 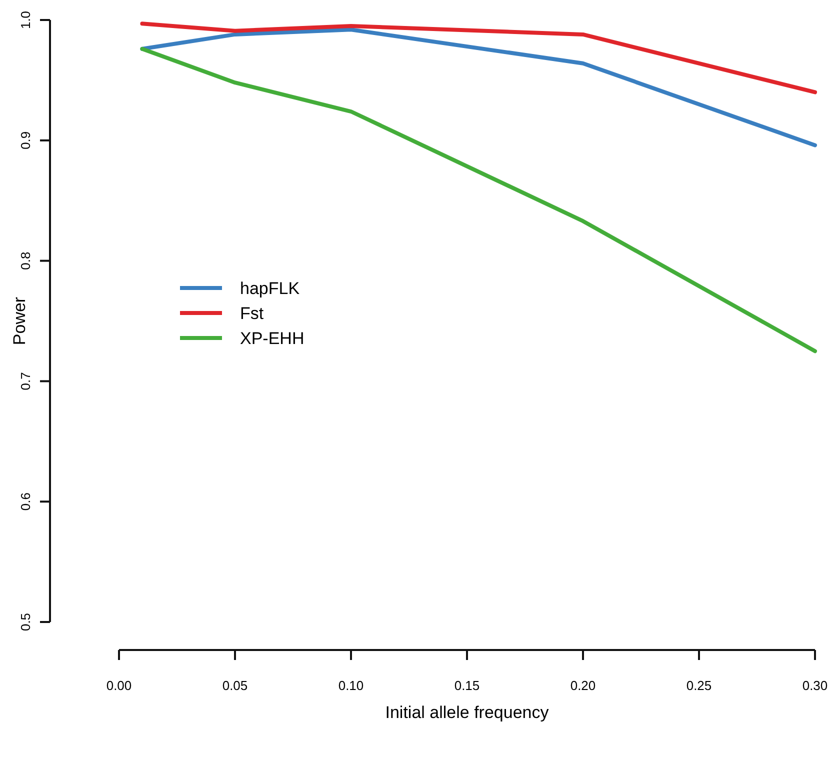 I want to click on y-tick-label: 0.7, so click(x=25, y=381).